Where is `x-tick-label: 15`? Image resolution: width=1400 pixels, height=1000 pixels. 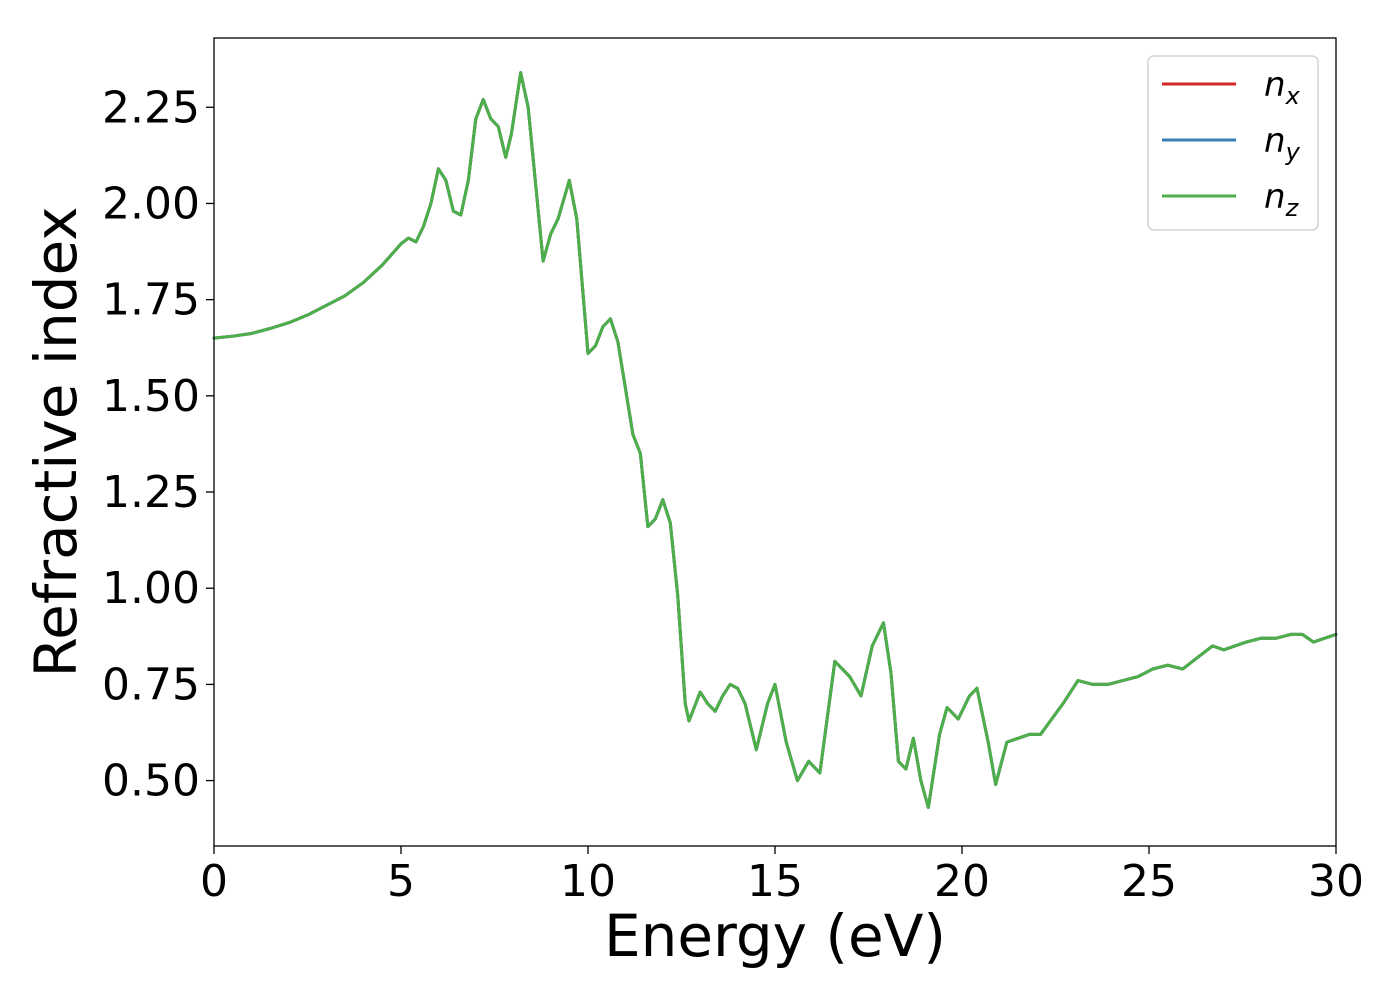
x-tick-label: 15 is located at coordinates (775, 881).